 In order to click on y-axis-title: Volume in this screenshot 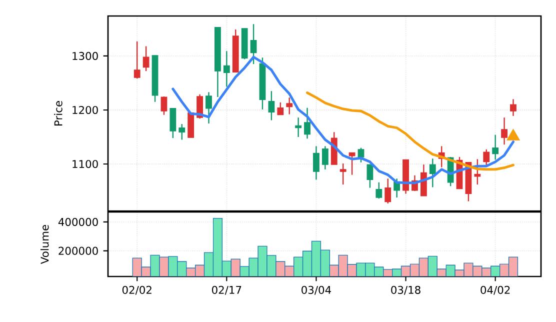, I will do `click(44, 244)`.